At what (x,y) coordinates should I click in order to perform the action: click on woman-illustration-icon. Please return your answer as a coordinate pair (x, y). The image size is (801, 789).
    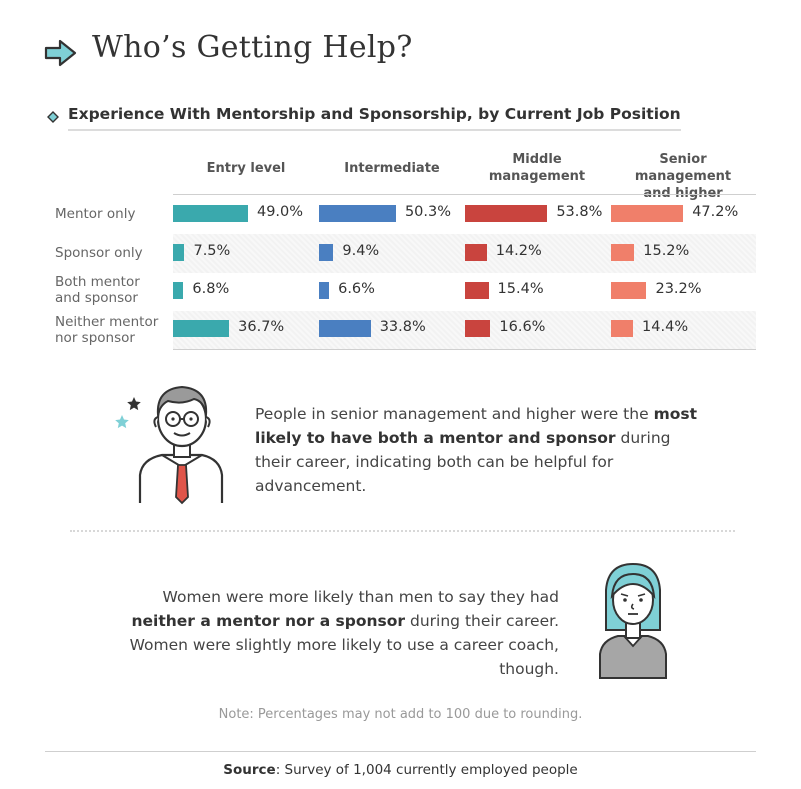
    Looking at the image, I should click on (633, 620).